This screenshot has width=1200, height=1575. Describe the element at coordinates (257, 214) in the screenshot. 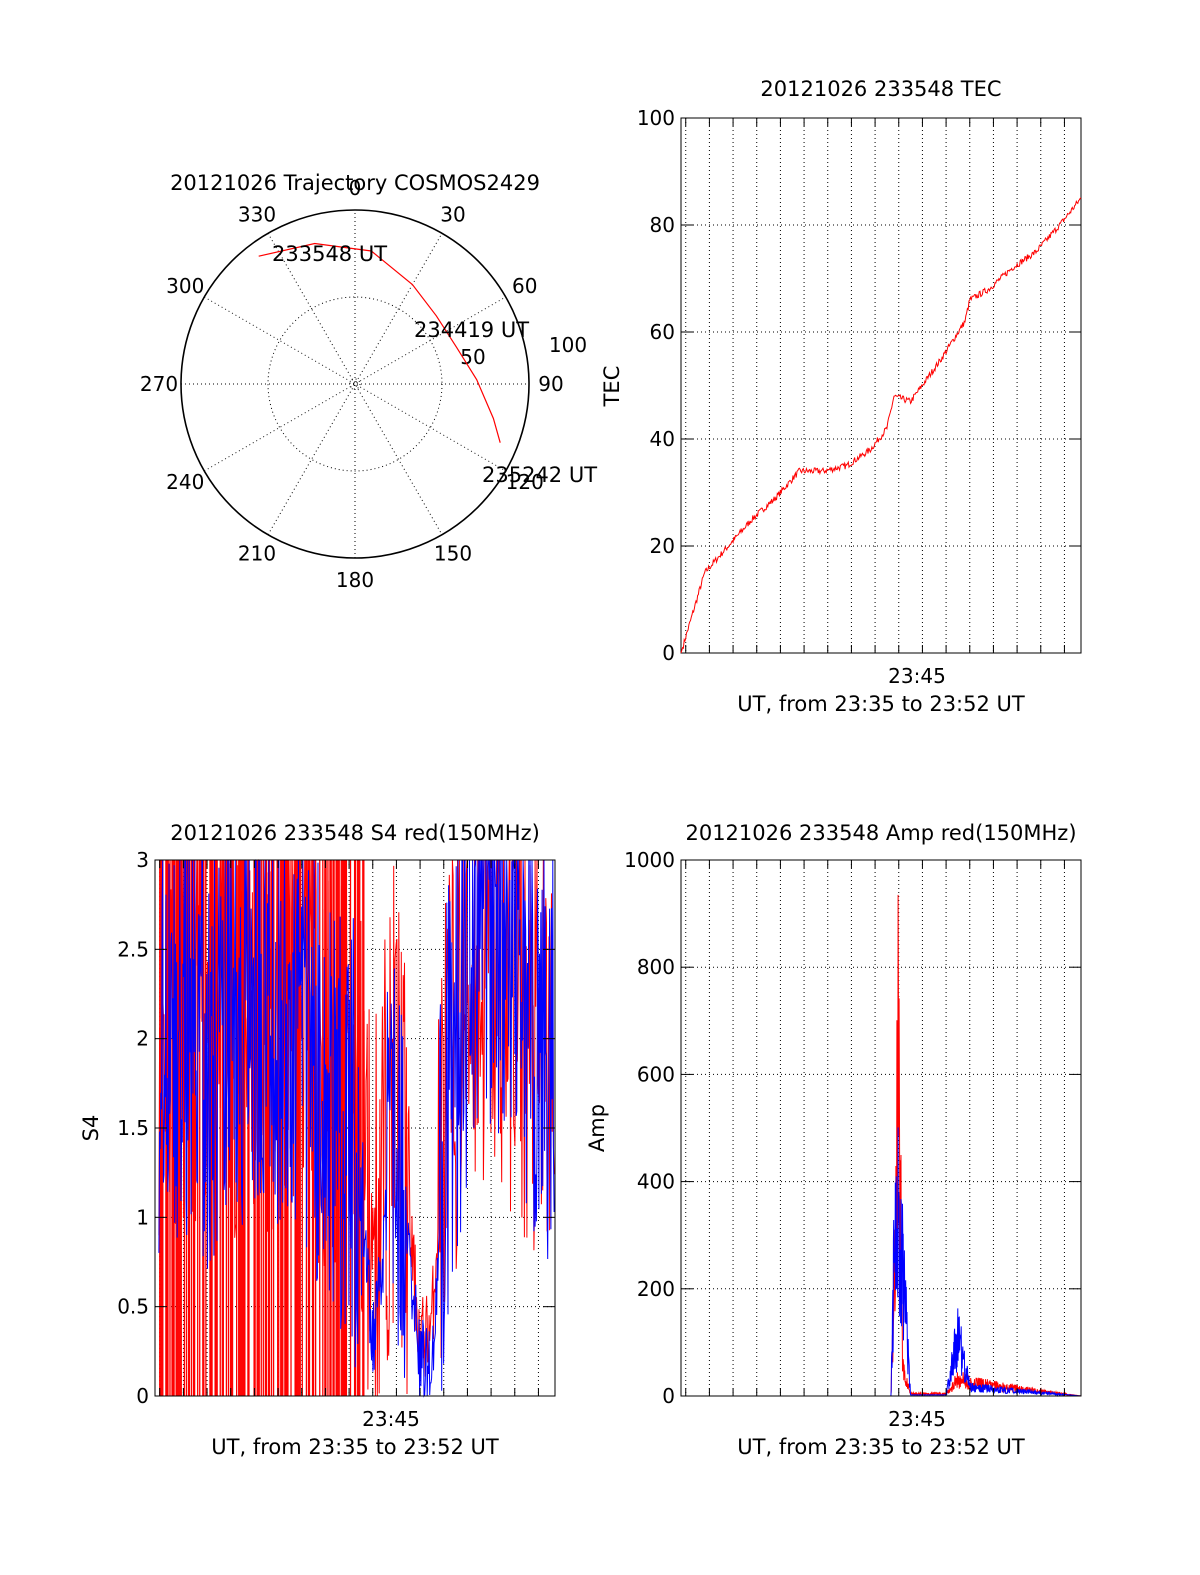

I see `polar-azimuth-label-330: 330` at that location.